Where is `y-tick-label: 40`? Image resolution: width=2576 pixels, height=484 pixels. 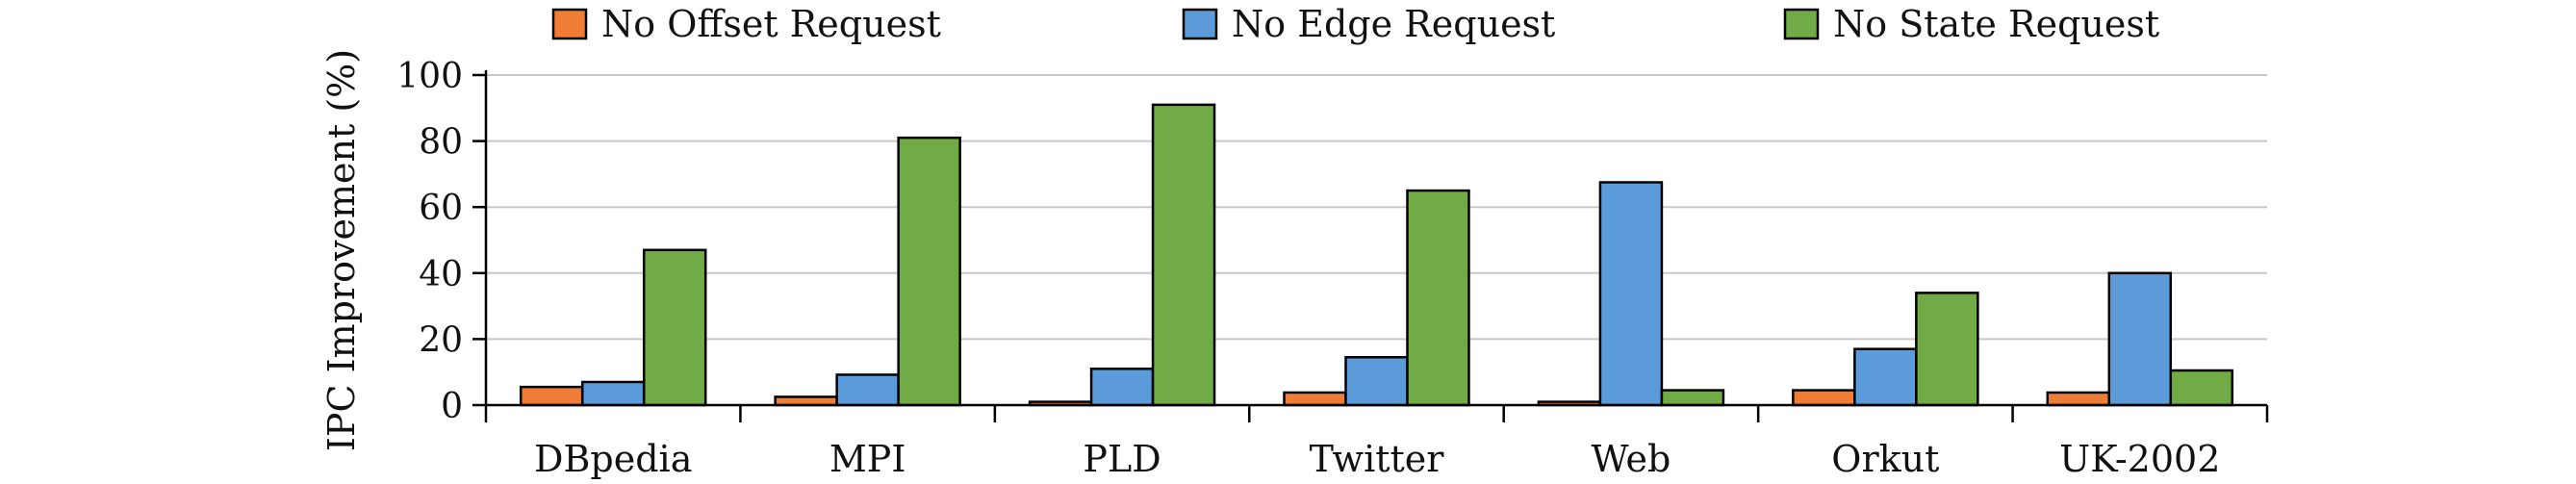 y-tick-label: 40 is located at coordinates (441, 274).